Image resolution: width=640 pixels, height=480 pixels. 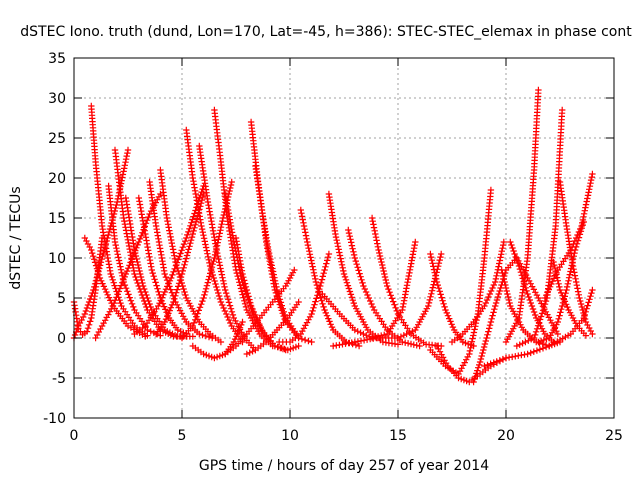 I want to click on x-tick-label: 0, so click(x=74, y=436).